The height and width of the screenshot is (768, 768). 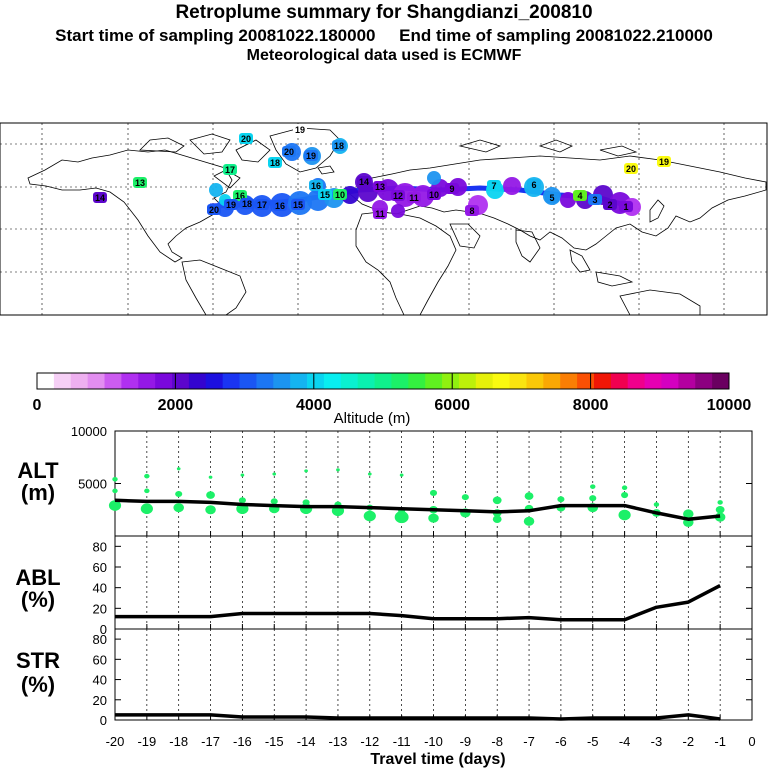 I want to click on colorbar-tick-label: 10000, so click(x=729, y=405).